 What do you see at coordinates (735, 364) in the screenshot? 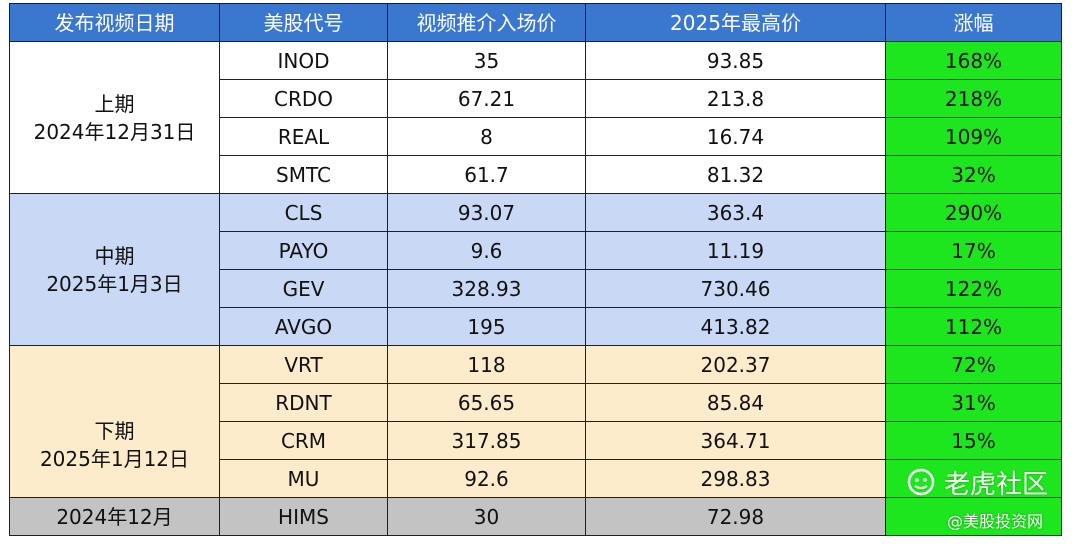
I see `high-price-cell: 202.37` at bounding box center [735, 364].